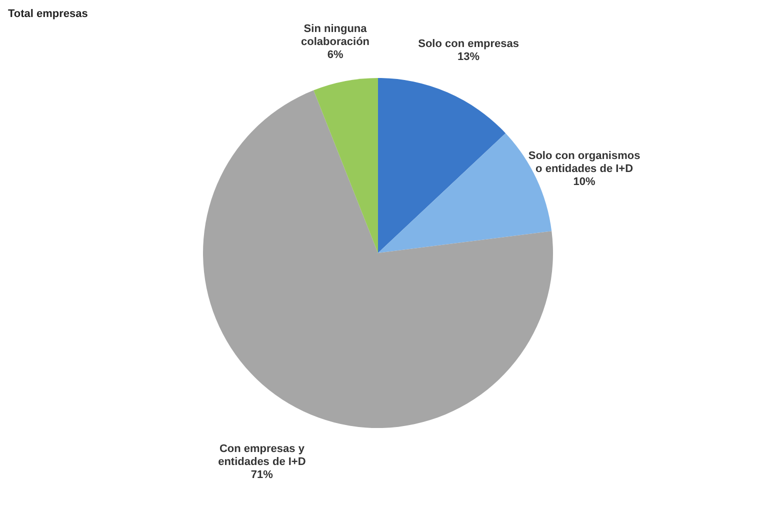 The width and height of the screenshot is (765, 516). What do you see at coordinates (469, 56) in the screenshot?
I see `data-label: 13%` at bounding box center [469, 56].